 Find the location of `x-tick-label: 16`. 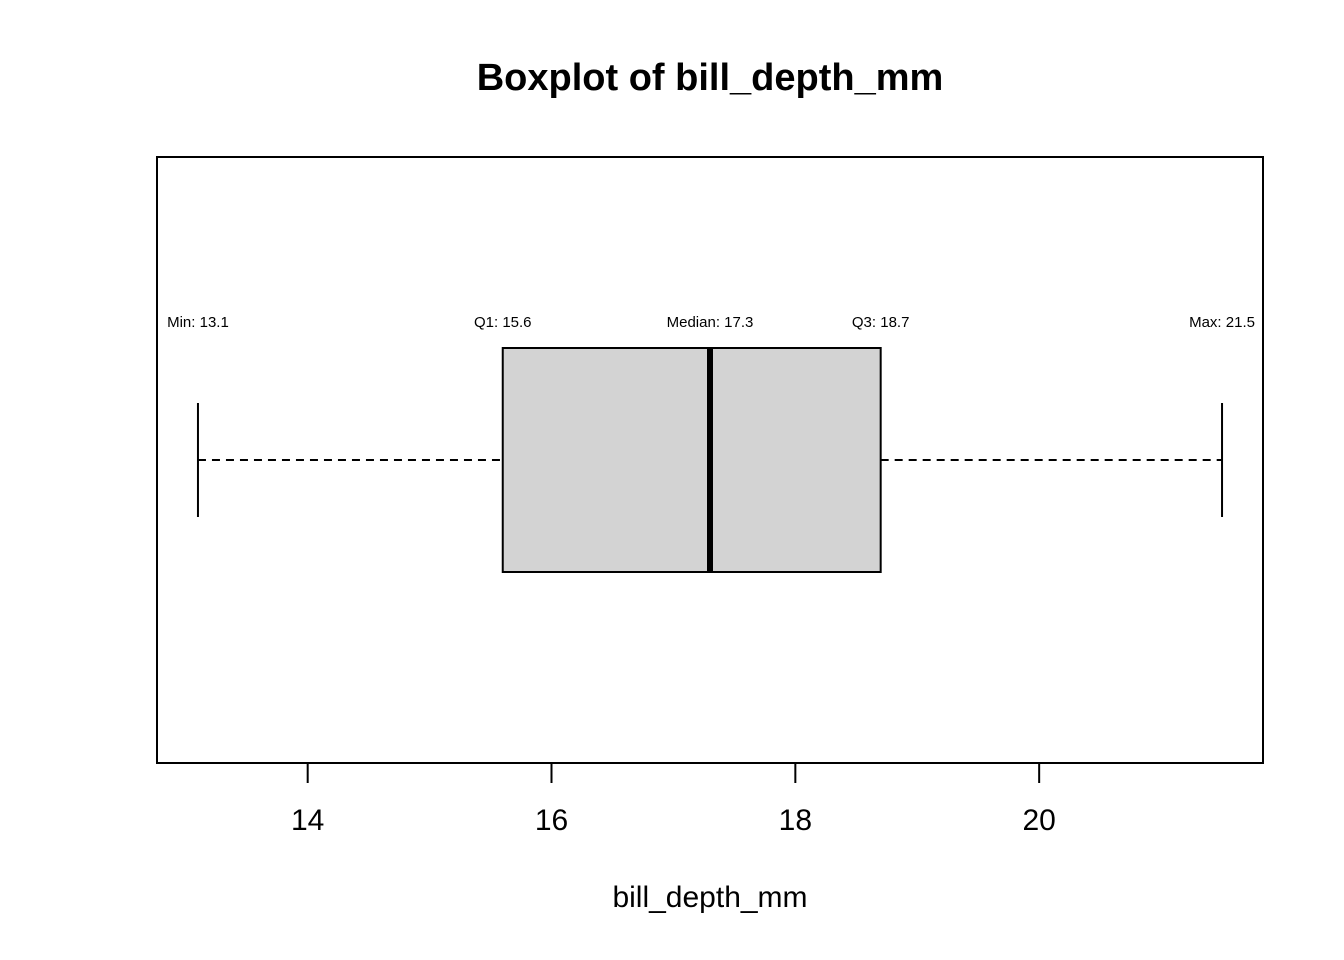

x-tick-label: 16 is located at coordinates (551, 820).